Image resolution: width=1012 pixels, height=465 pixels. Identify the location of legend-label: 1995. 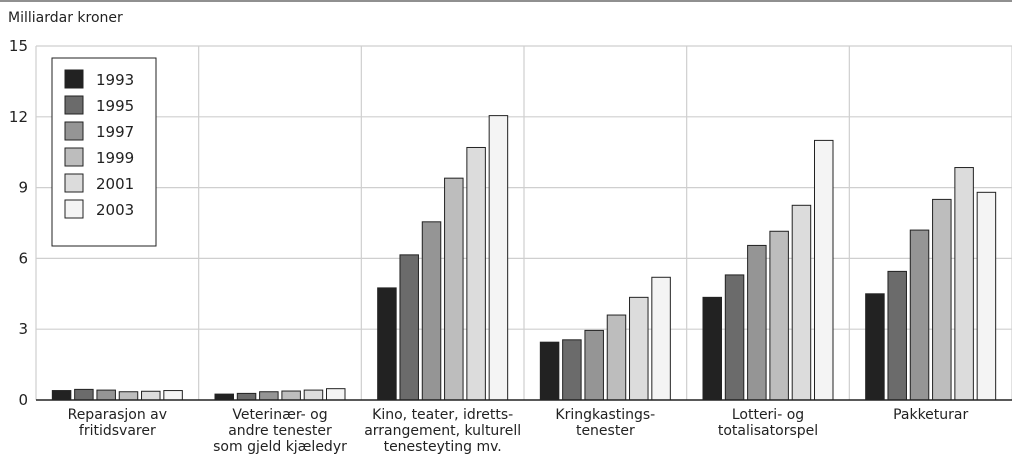
(115, 106).